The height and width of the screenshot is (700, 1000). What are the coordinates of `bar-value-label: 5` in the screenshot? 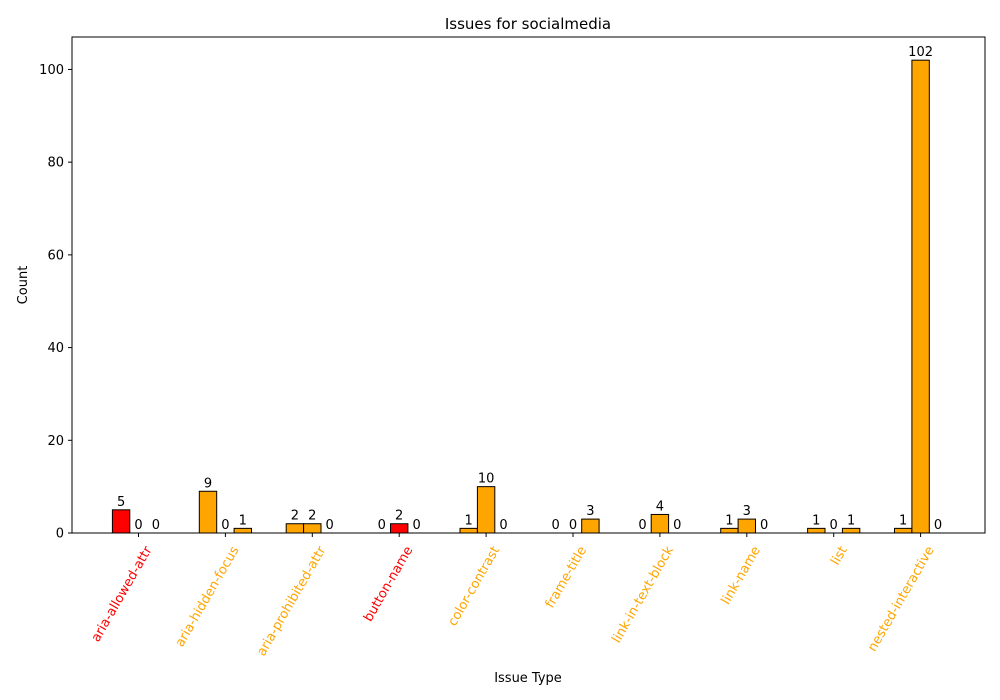 It's located at (121, 502).